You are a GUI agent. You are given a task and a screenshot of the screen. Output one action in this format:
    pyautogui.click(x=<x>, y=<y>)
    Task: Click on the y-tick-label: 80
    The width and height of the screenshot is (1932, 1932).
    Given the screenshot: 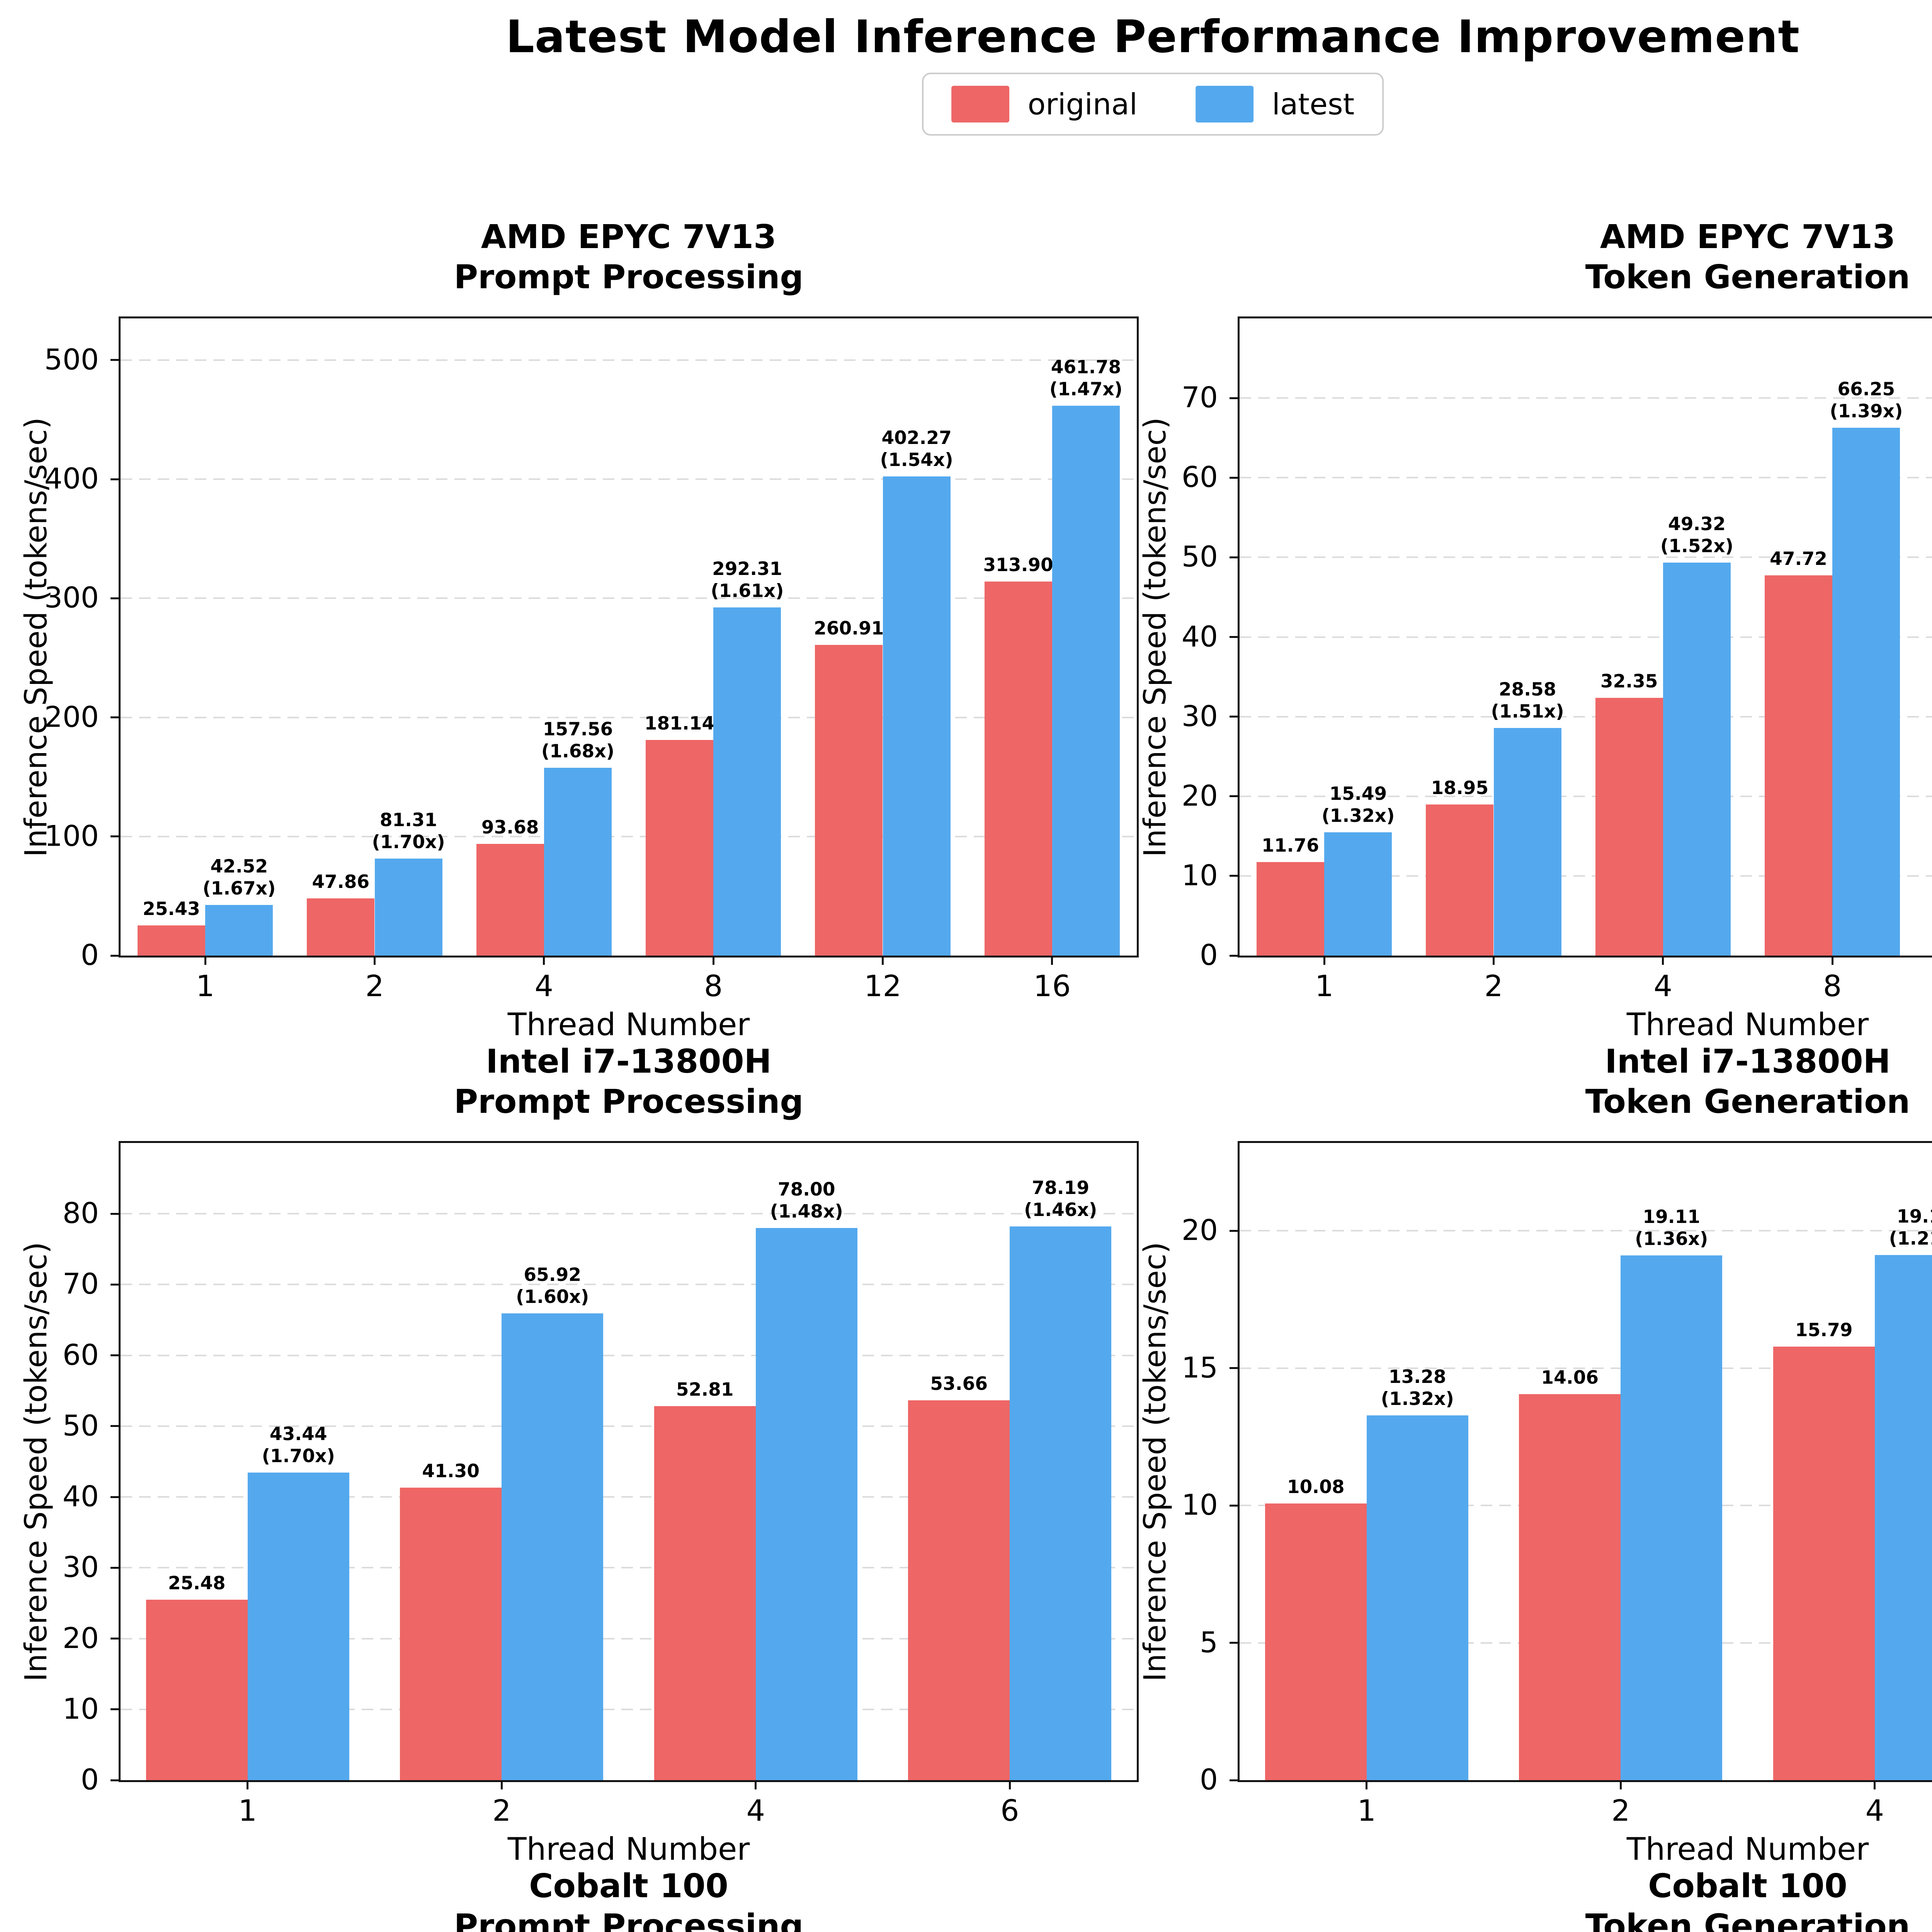 What is the action you would take?
    pyautogui.click(x=81, y=1213)
    